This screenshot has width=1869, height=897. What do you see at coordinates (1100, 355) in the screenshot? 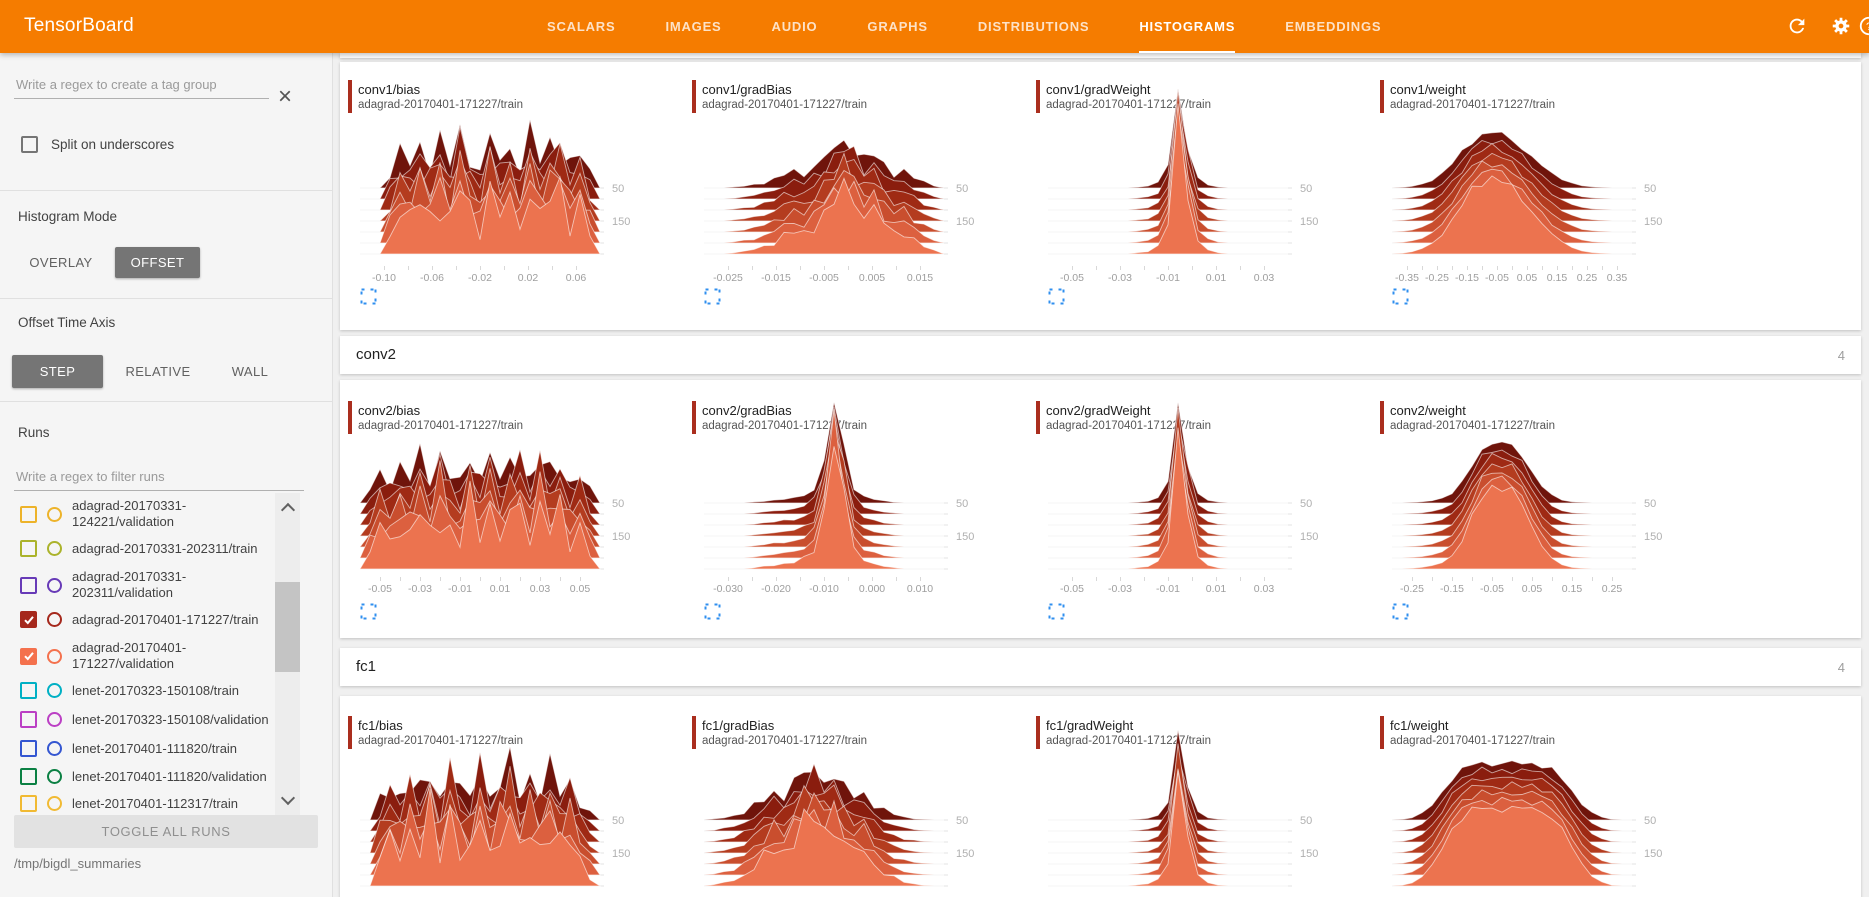
I see `group-header-conv2: conv2 4` at bounding box center [1100, 355].